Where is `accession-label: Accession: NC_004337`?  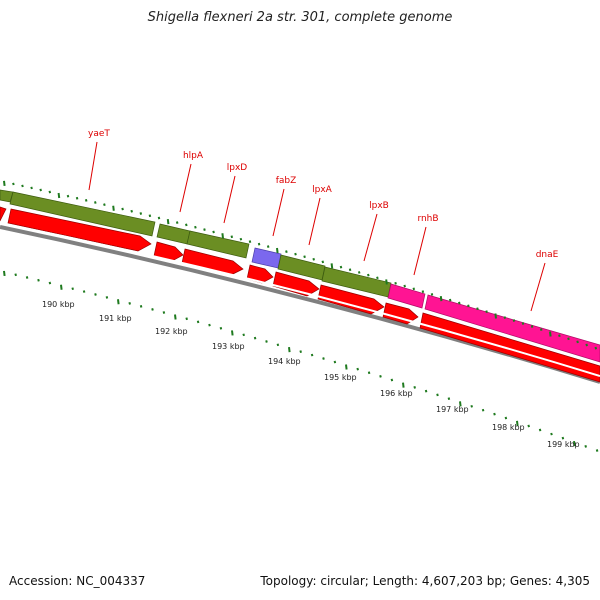 accession-label: Accession: NC_004337 is located at coordinates (77, 581).